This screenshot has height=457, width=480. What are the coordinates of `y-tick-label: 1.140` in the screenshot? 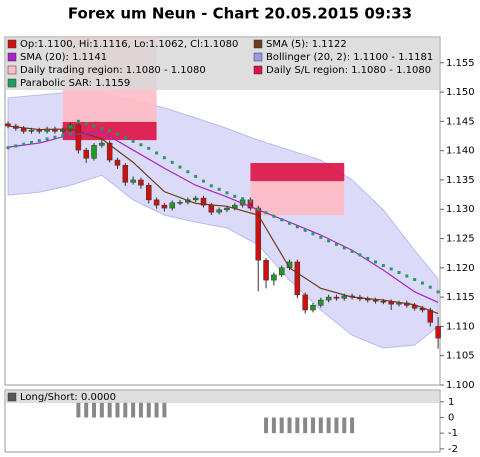 It's located at (460, 151).